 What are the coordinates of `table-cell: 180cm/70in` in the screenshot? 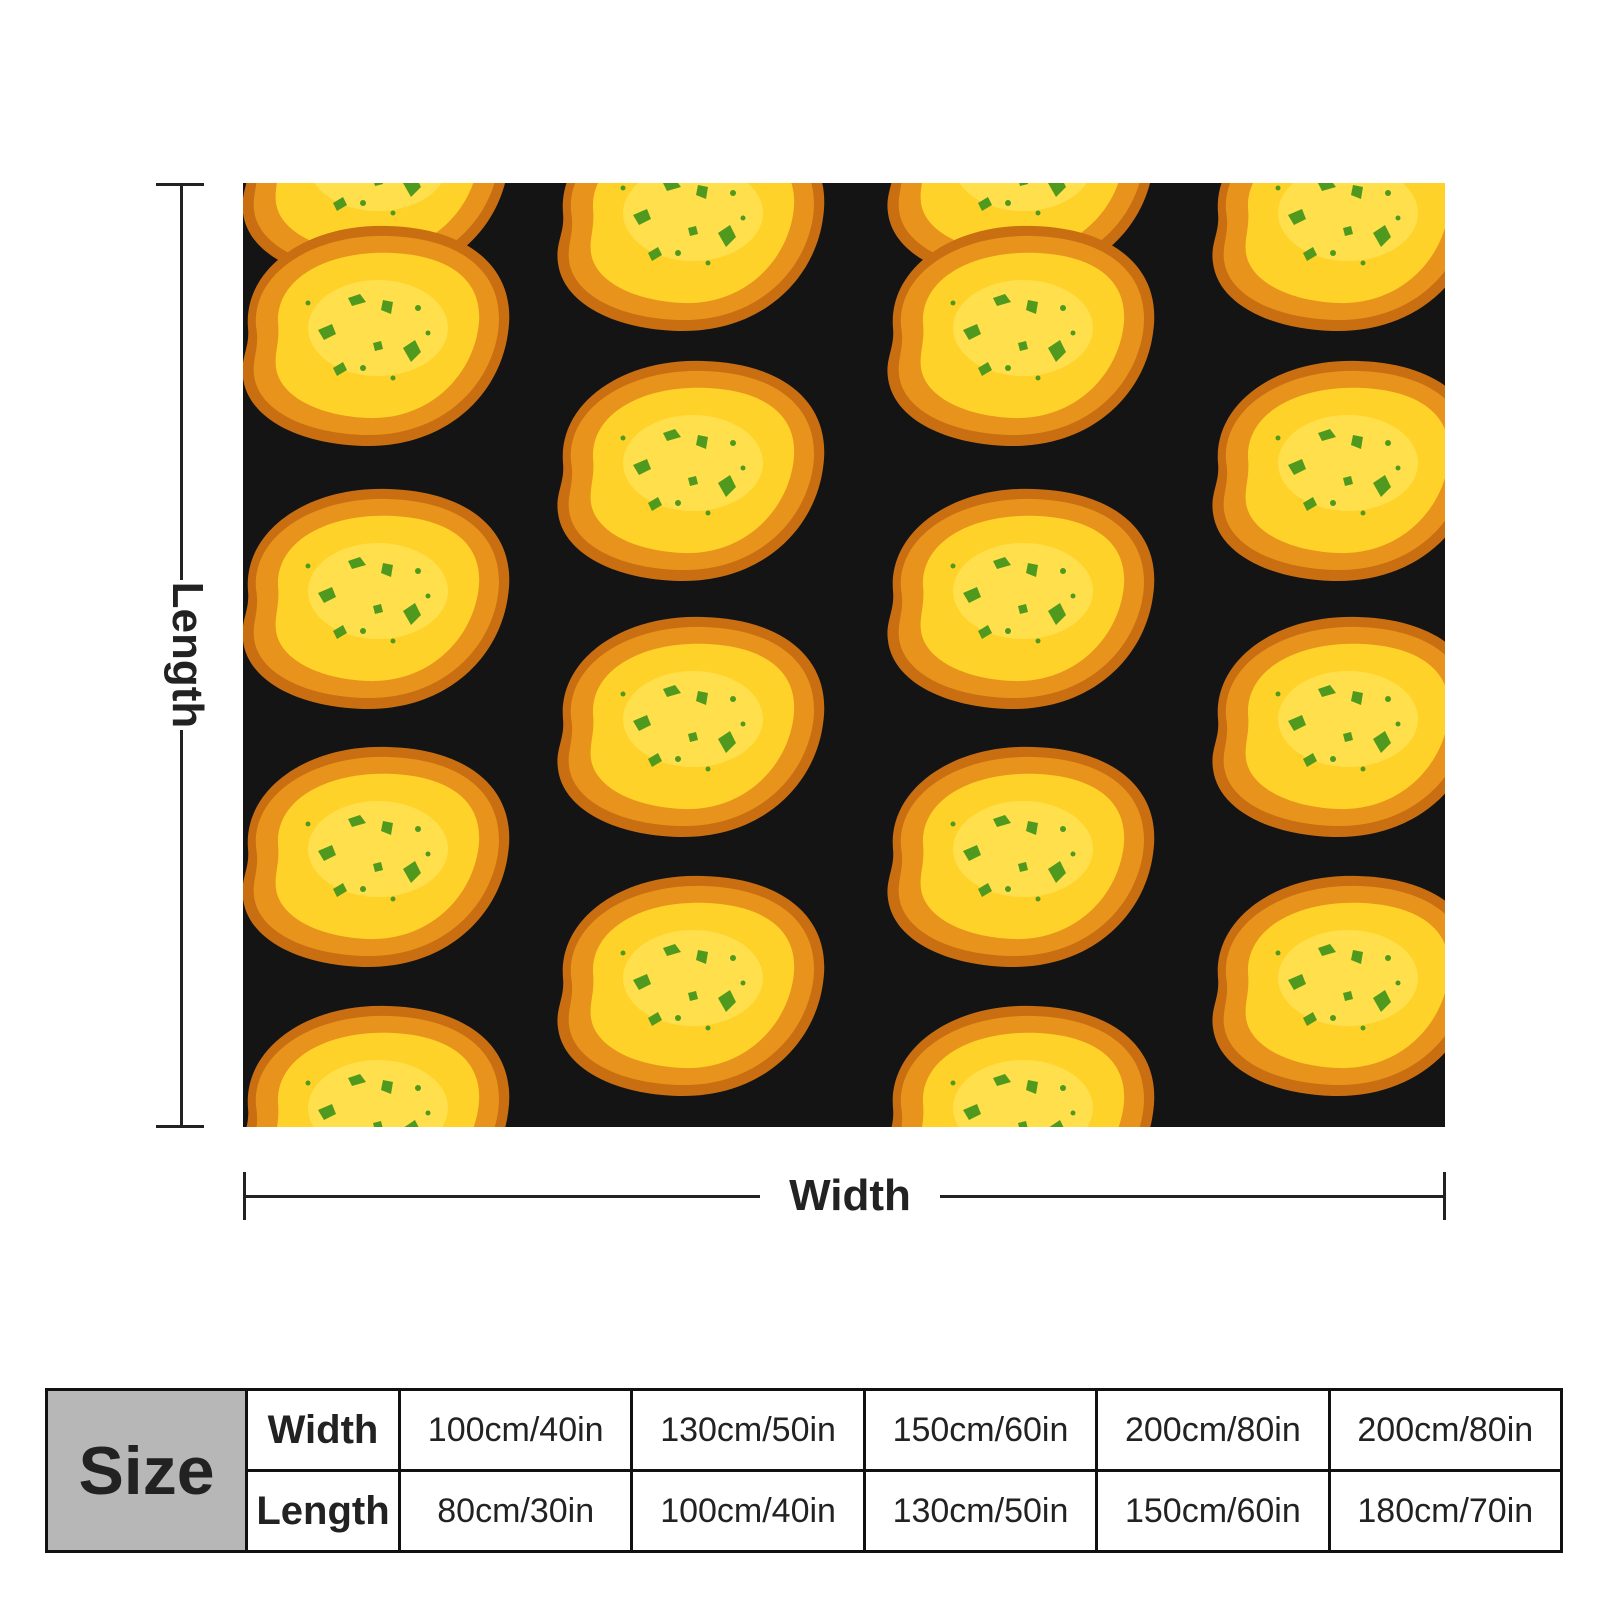 It's located at (1445, 1511).